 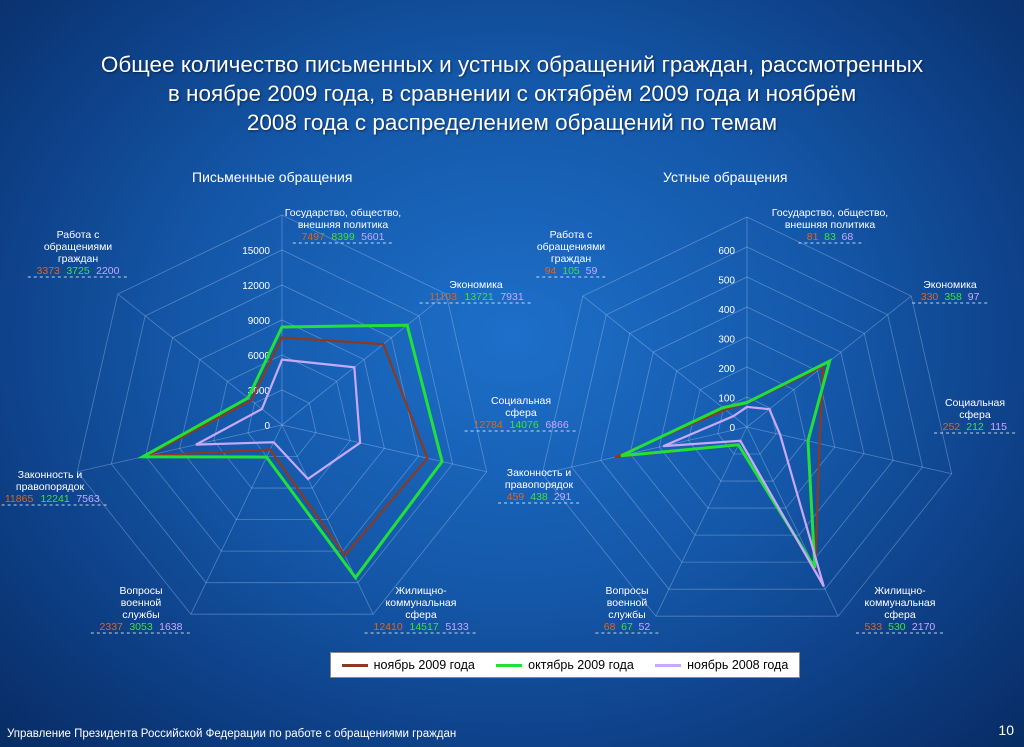 I want to click on value-label: 68, so click(x=610, y=627).